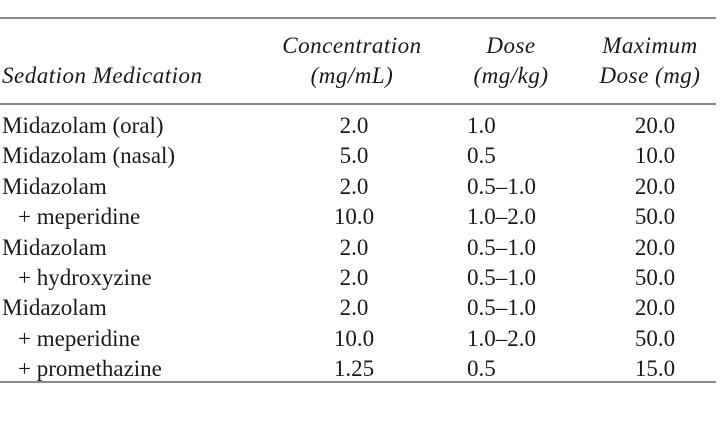 The width and height of the screenshot is (720, 422). I want to click on header-medication-line-1: Sedation Medication, so click(102, 75).